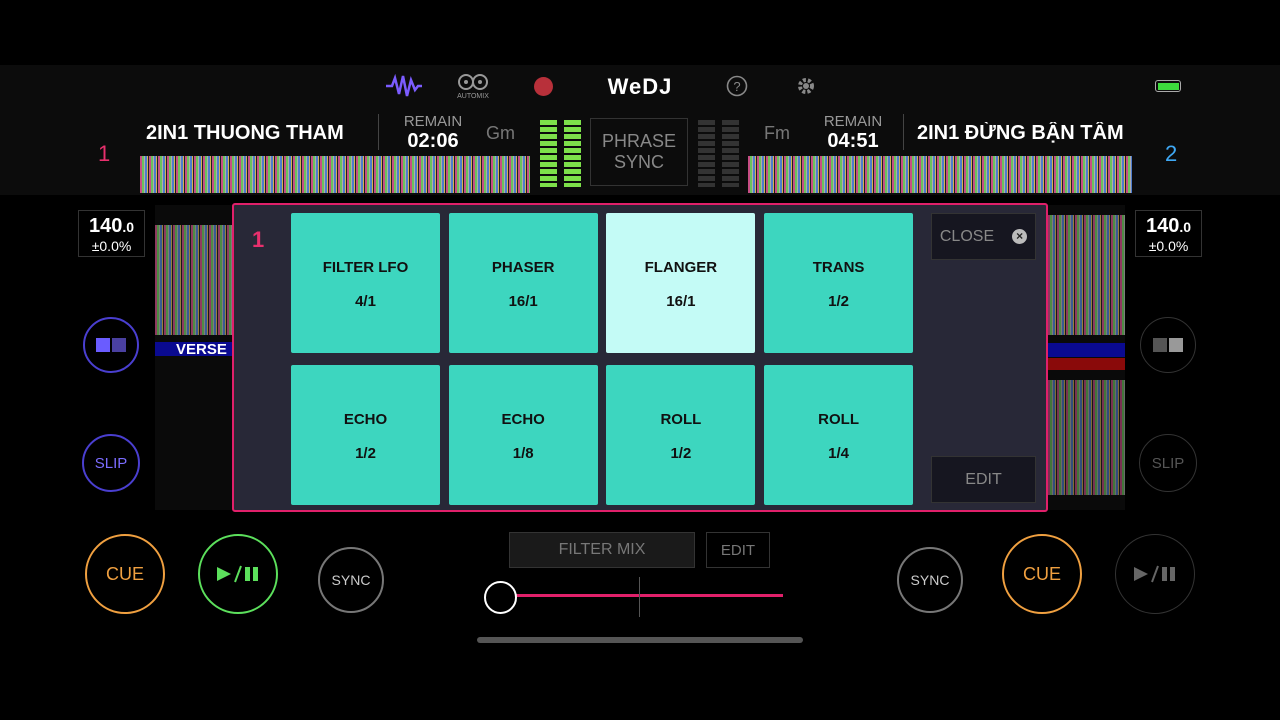 The image size is (1280, 720). Describe the element at coordinates (523, 267) in the screenshot. I see `fx-name: PHASER` at that location.